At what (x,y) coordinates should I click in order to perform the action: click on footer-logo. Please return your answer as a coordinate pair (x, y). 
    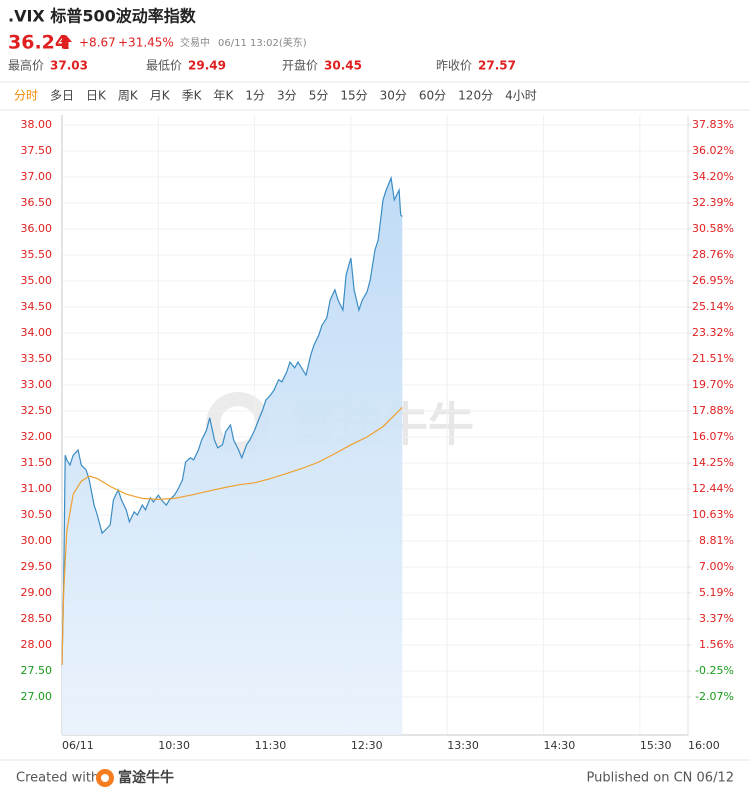
    Looking at the image, I should click on (105, 778).